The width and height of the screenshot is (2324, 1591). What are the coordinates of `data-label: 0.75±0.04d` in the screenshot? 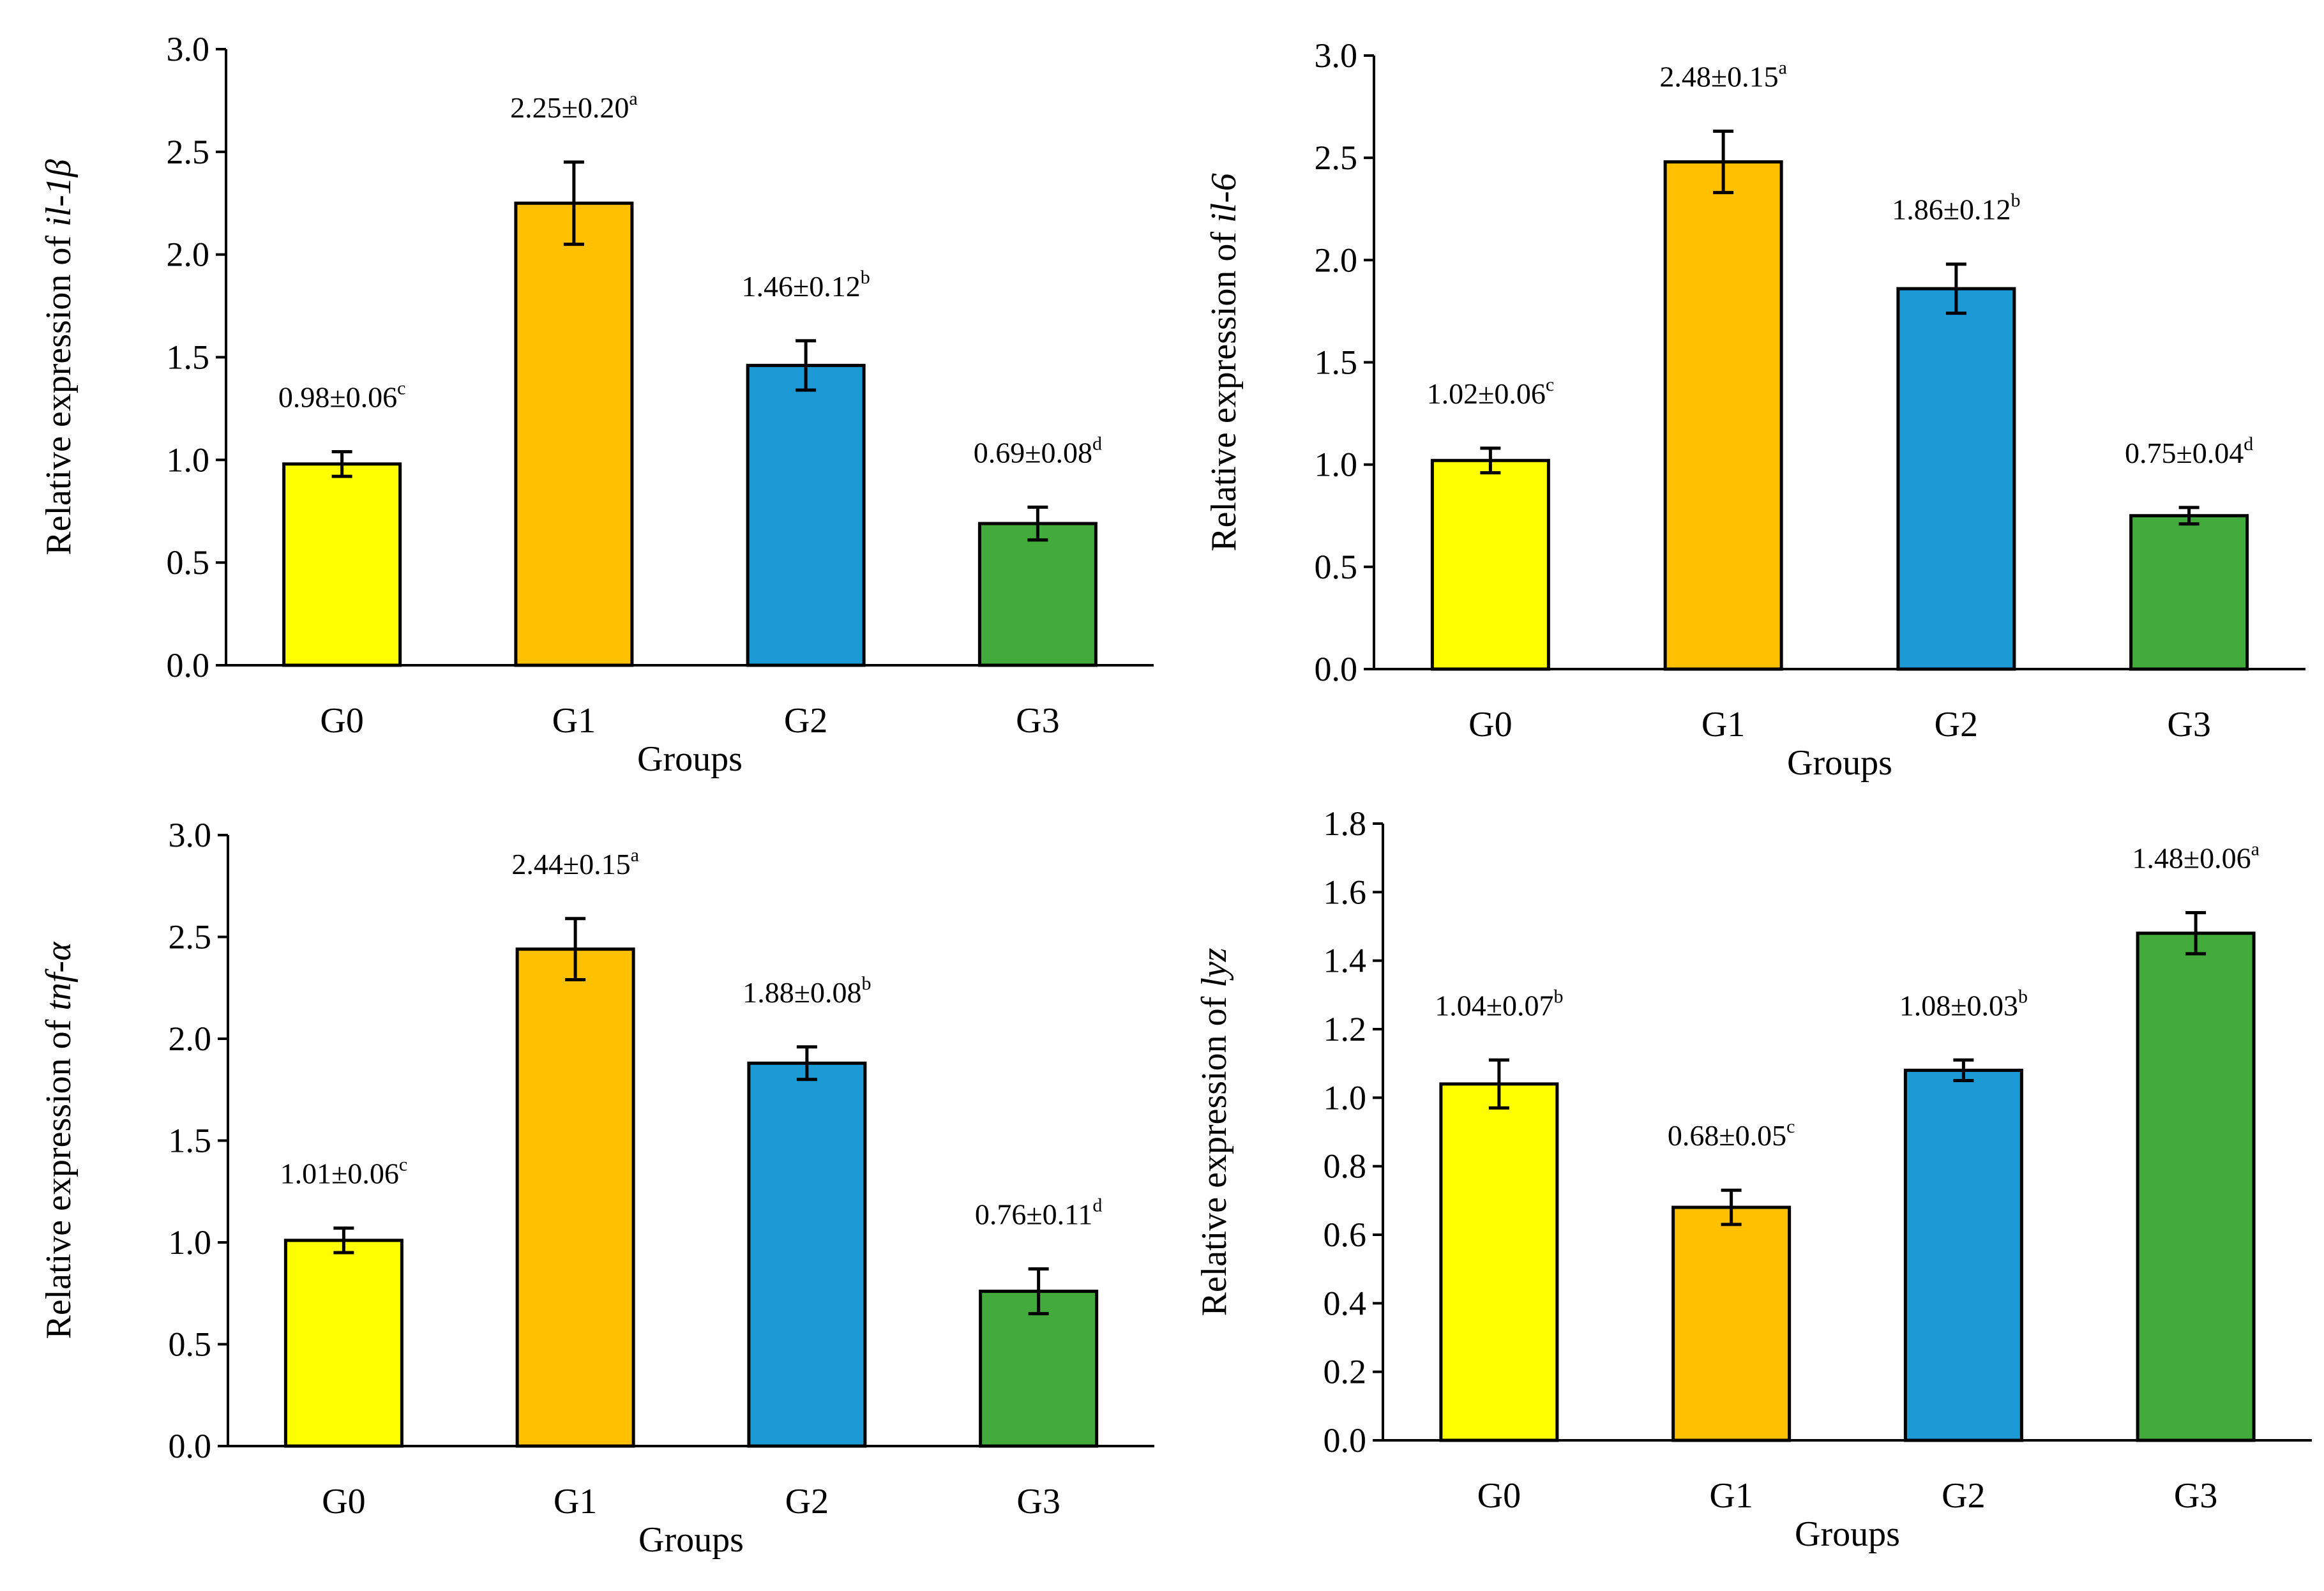 It's located at (2189, 452).